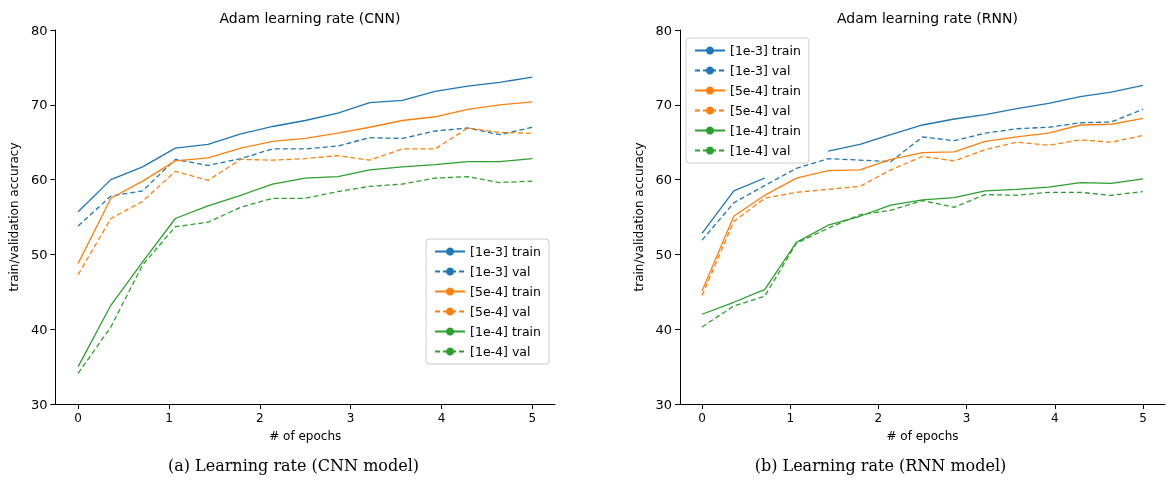 The width and height of the screenshot is (1174, 482). I want to click on text: (b) Learning rate (RNN model), so click(880, 465).